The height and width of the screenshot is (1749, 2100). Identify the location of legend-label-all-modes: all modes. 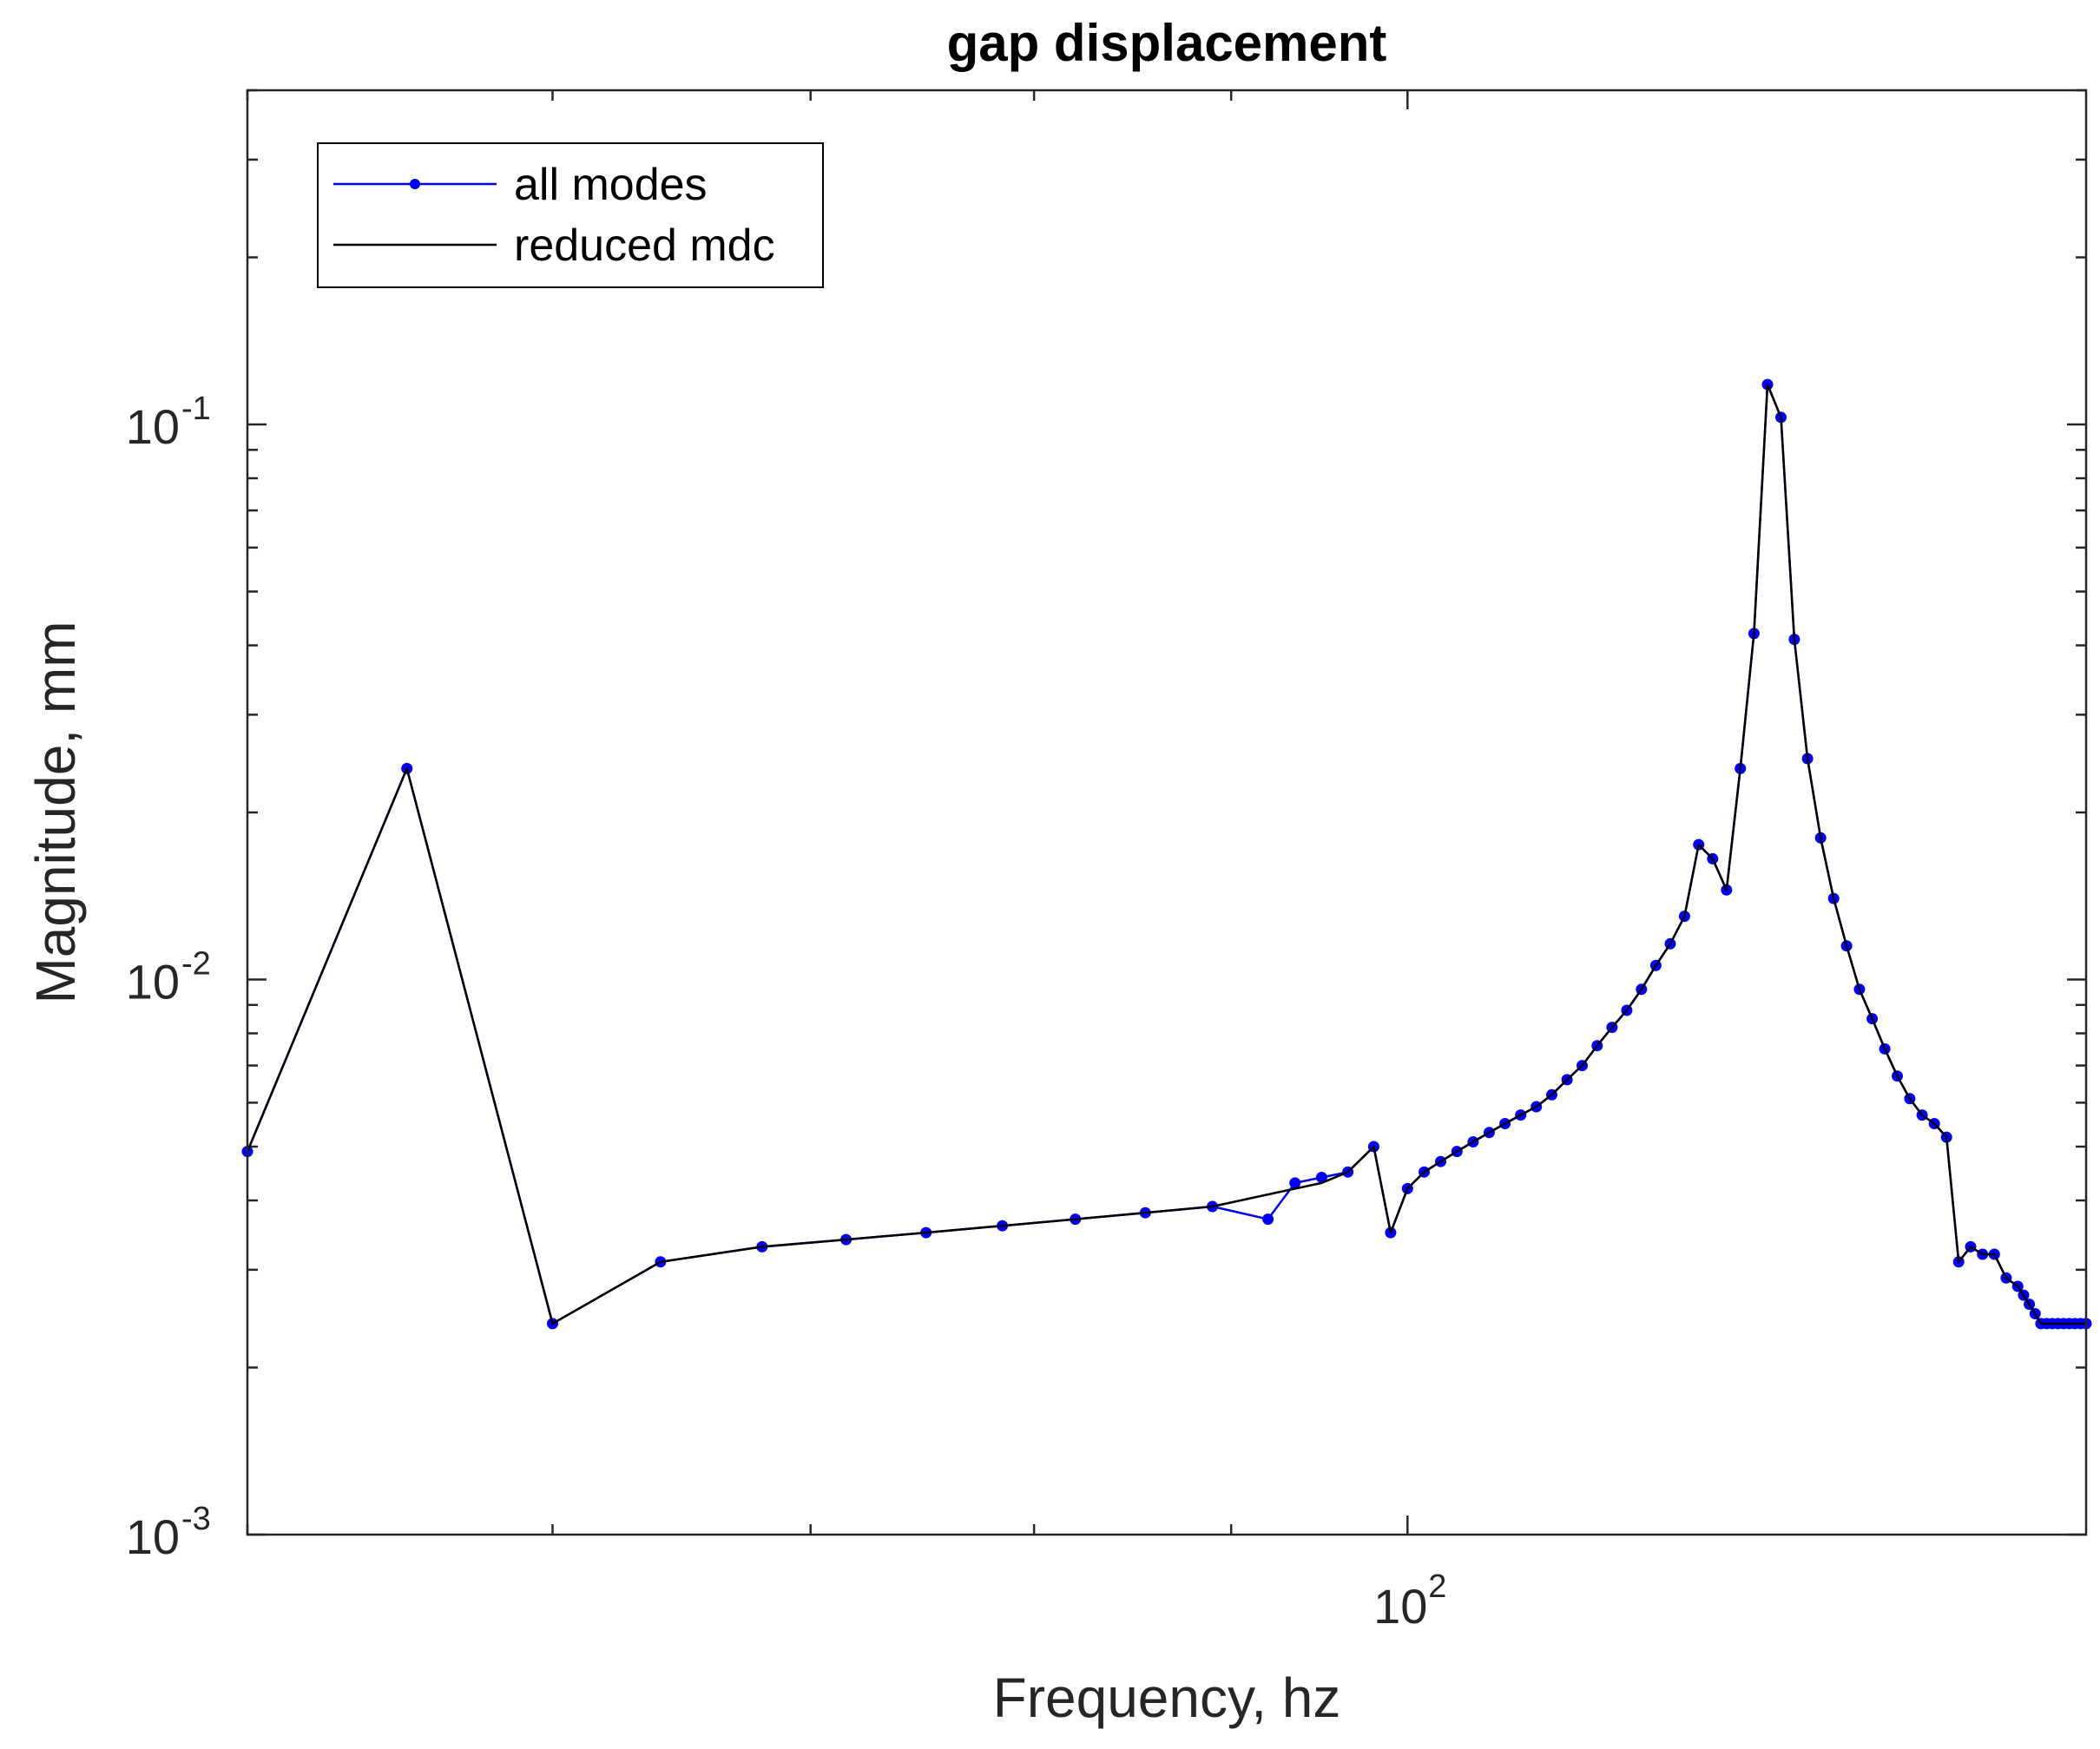
(611, 185).